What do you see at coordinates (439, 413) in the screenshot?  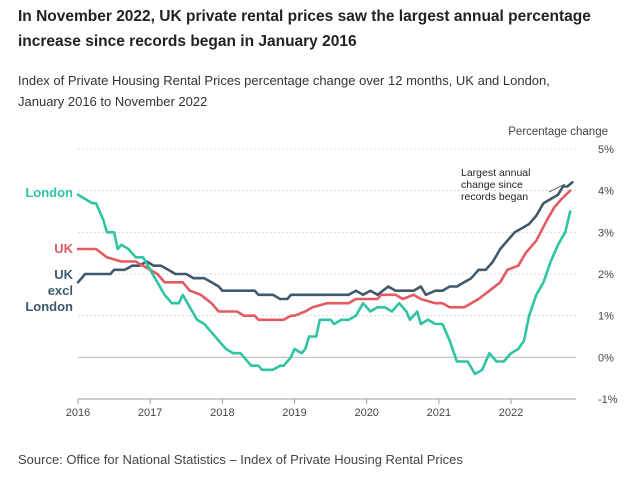 I see `x-tick-label: 2021` at bounding box center [439, 413].